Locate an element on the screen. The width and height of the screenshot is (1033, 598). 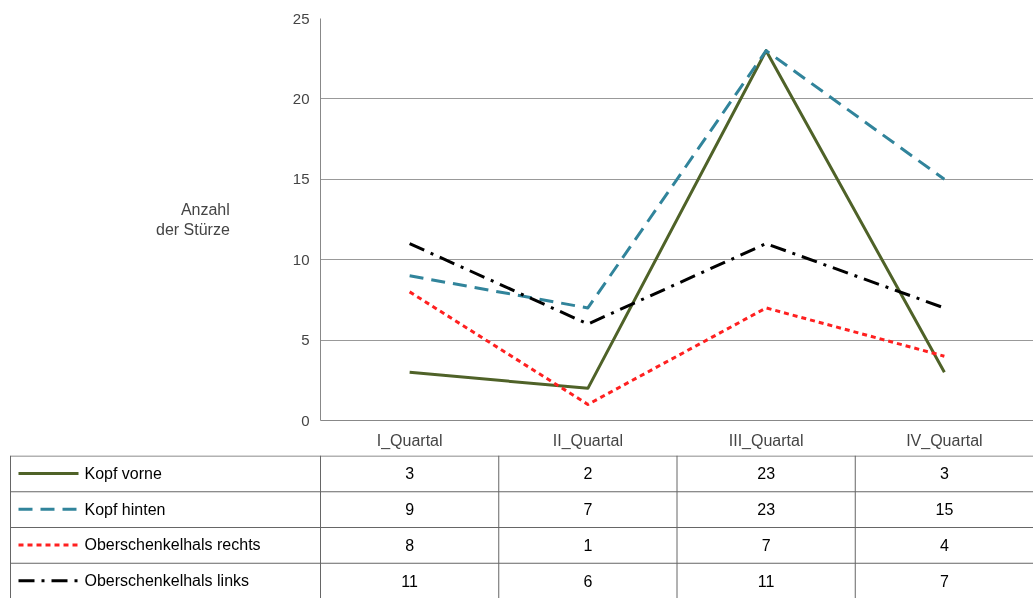
data-label: 6 is located at coordinates (588, 581).